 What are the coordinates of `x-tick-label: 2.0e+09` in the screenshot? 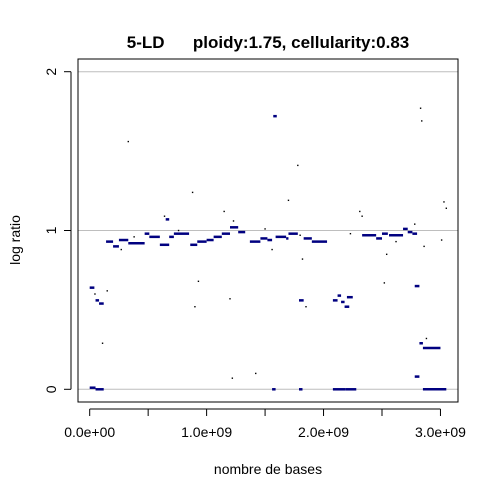 It's located at (323, 432).